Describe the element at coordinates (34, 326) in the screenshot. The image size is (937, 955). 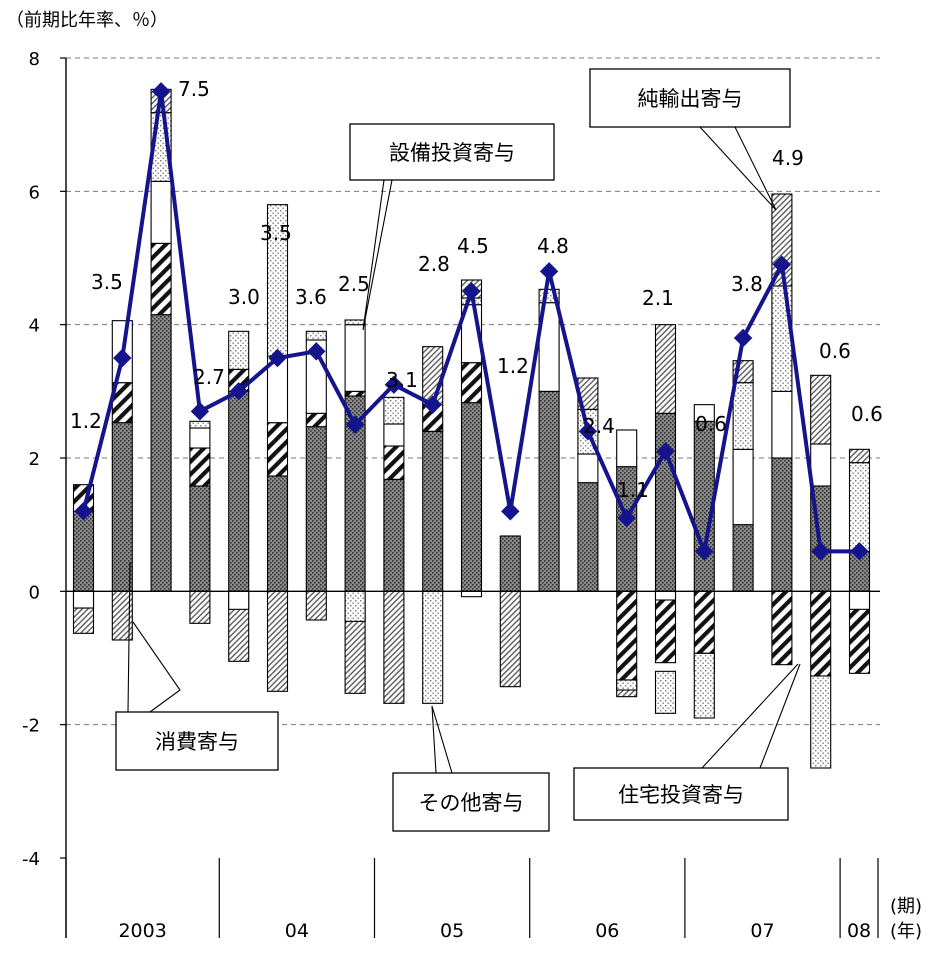
I see `y-tick-label: 4` at that location.